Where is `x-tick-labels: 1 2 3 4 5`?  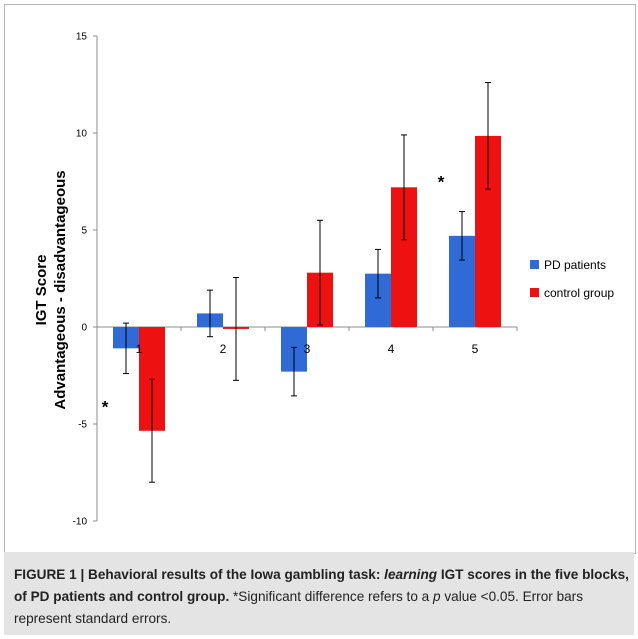
x-tick-labels: 1 2 3 4 5 is located at coordinates (307, 349).